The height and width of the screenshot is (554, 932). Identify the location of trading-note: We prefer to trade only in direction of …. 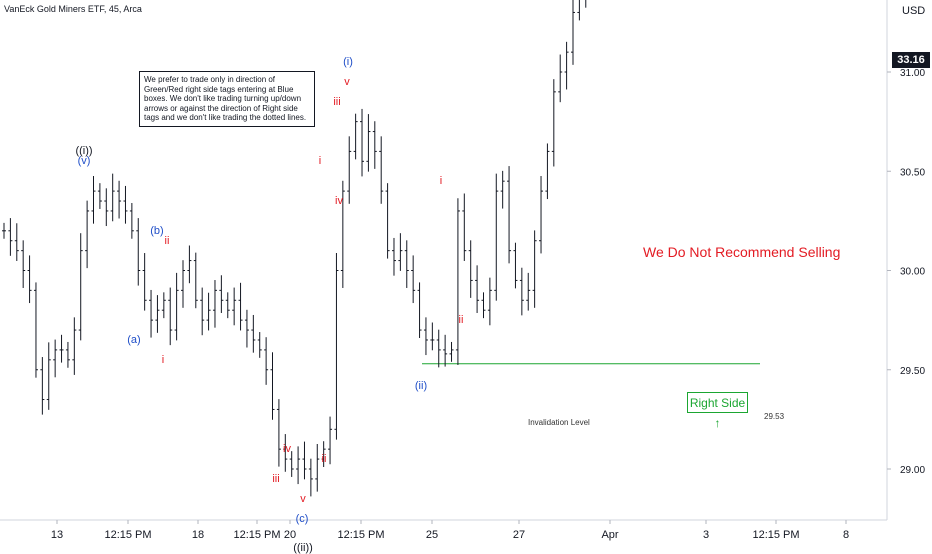
(227, 99).